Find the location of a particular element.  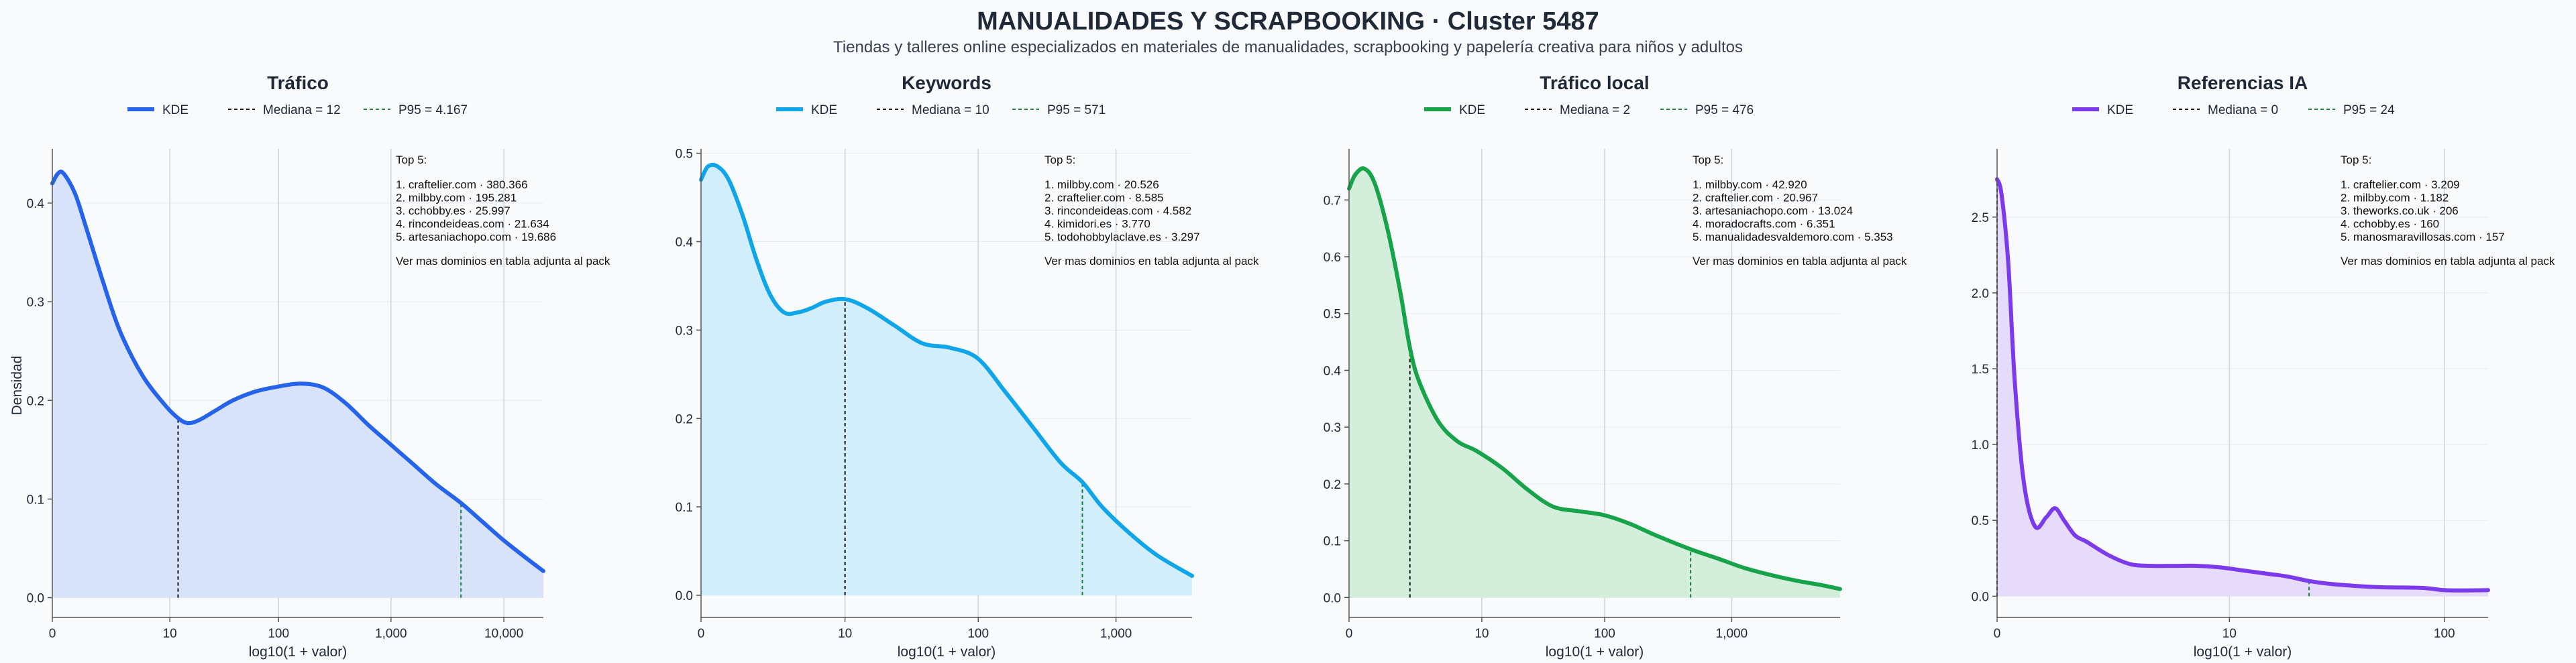

top5-item: 5. todohobbylaclave.es · 3.297 is located at coordinates (1122, 237).